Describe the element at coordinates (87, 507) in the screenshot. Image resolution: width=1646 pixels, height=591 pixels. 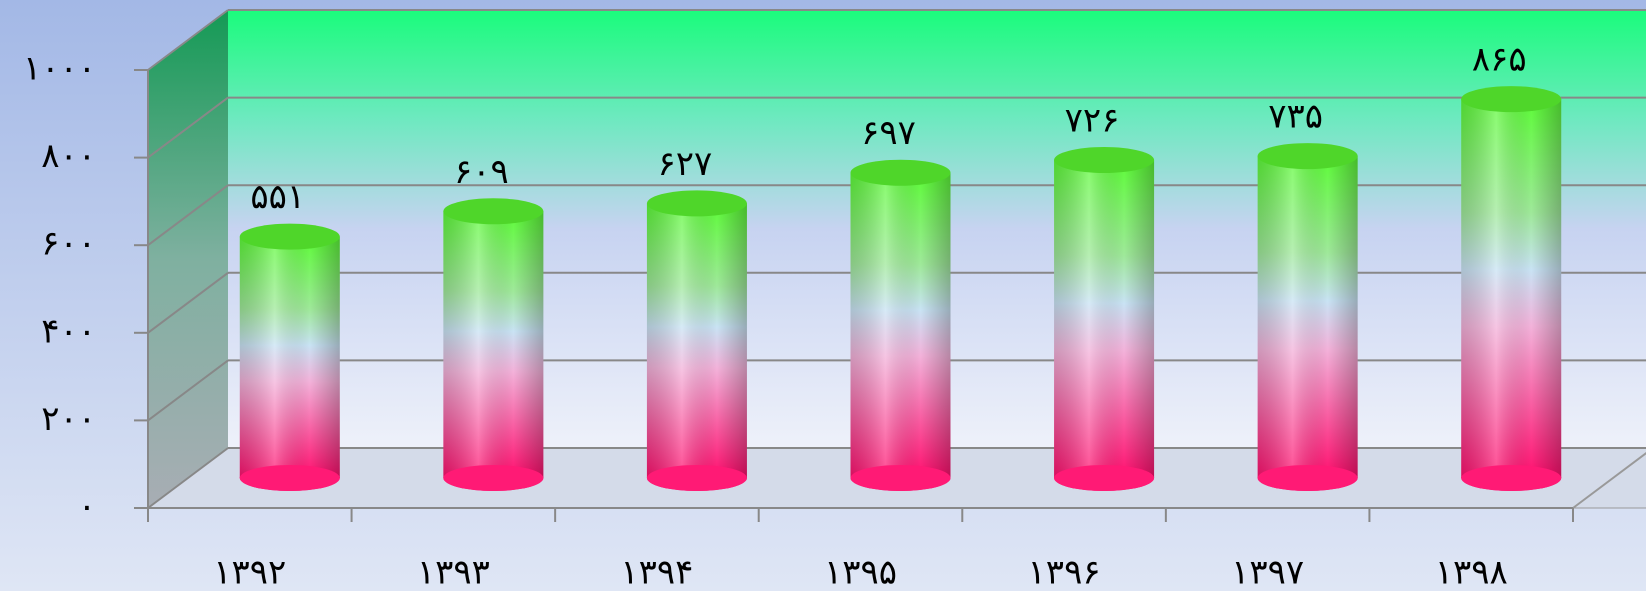
I see `y-tick-label: ۰` at that location.